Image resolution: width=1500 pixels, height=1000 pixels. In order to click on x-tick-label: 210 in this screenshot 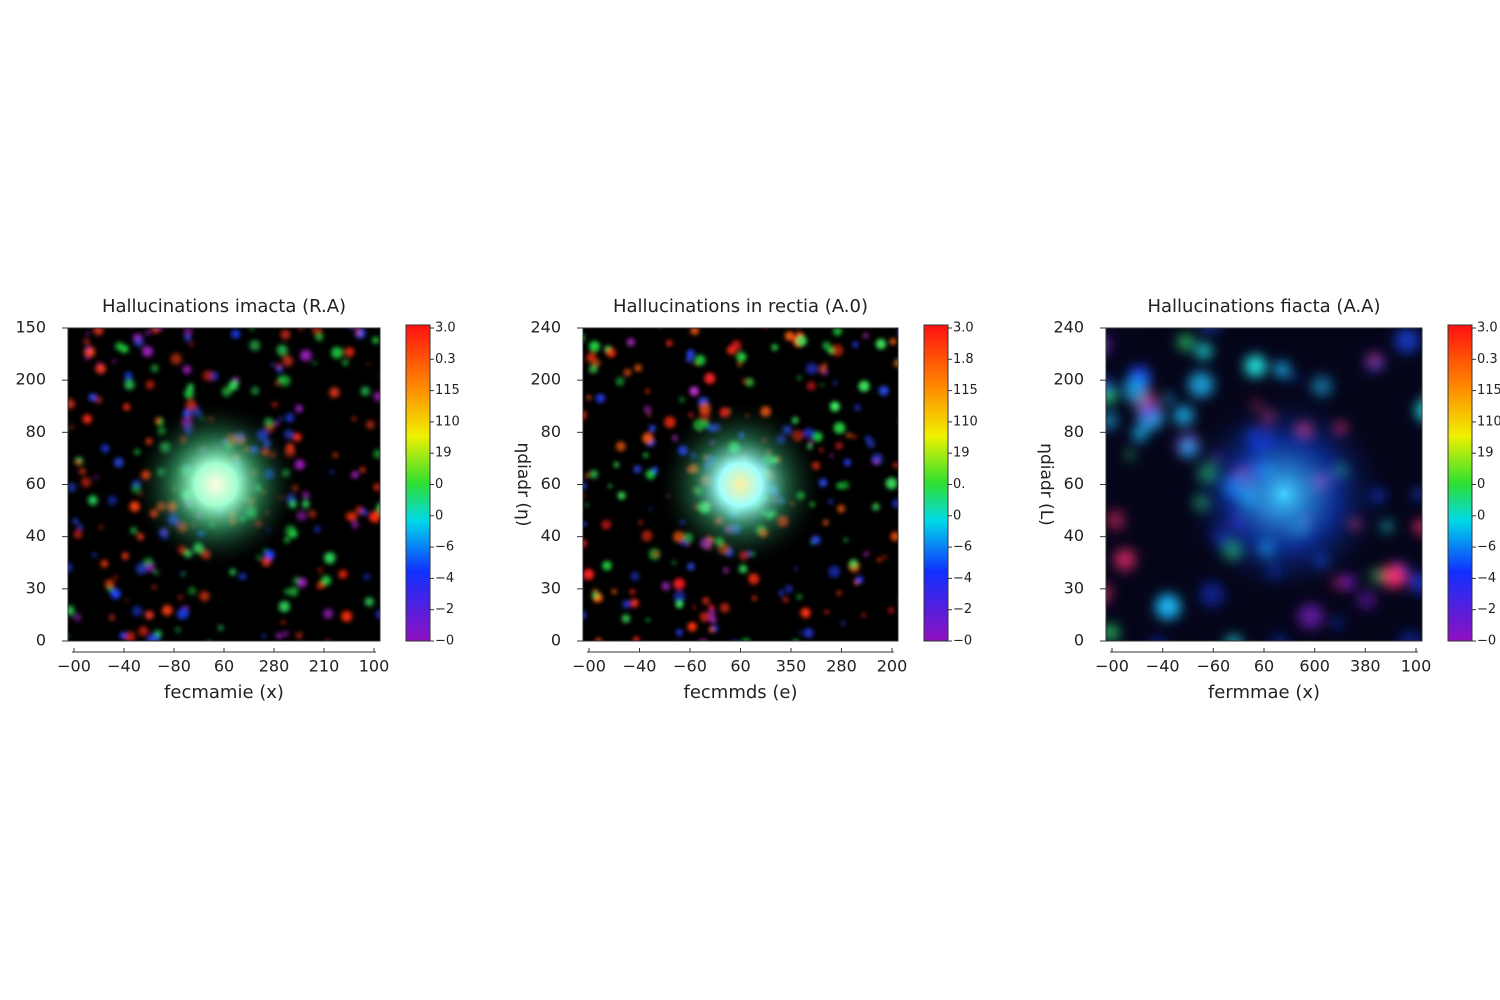, I will do `click(324, 666)`.